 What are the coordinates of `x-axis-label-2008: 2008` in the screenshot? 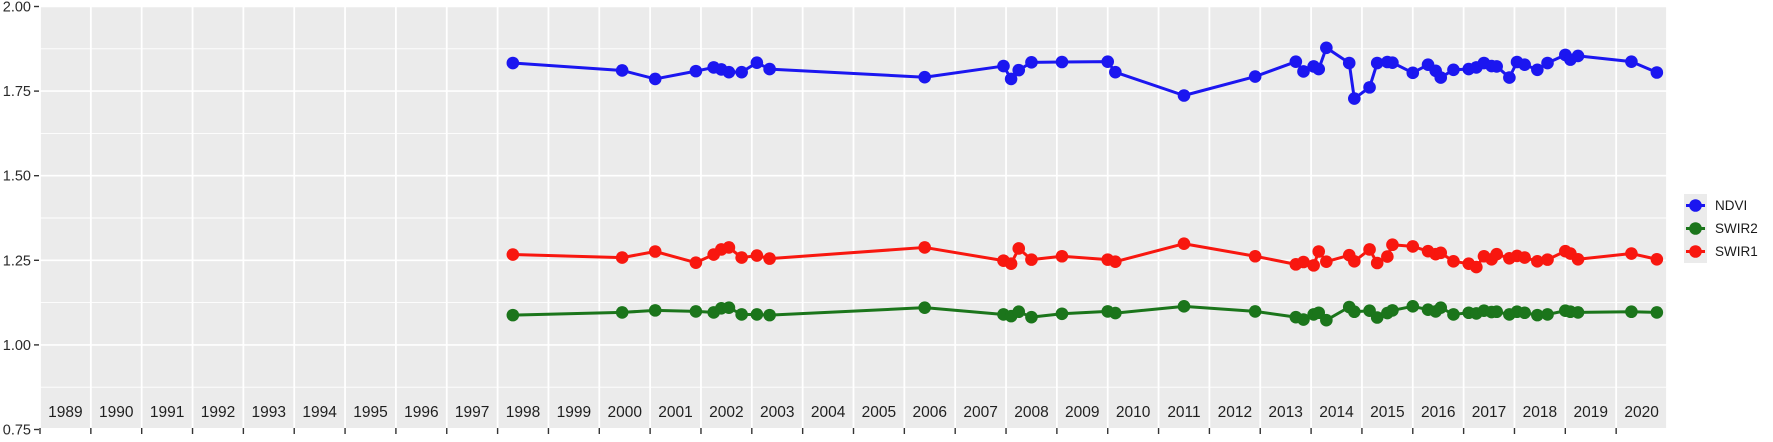 It's located at (1031, 412).